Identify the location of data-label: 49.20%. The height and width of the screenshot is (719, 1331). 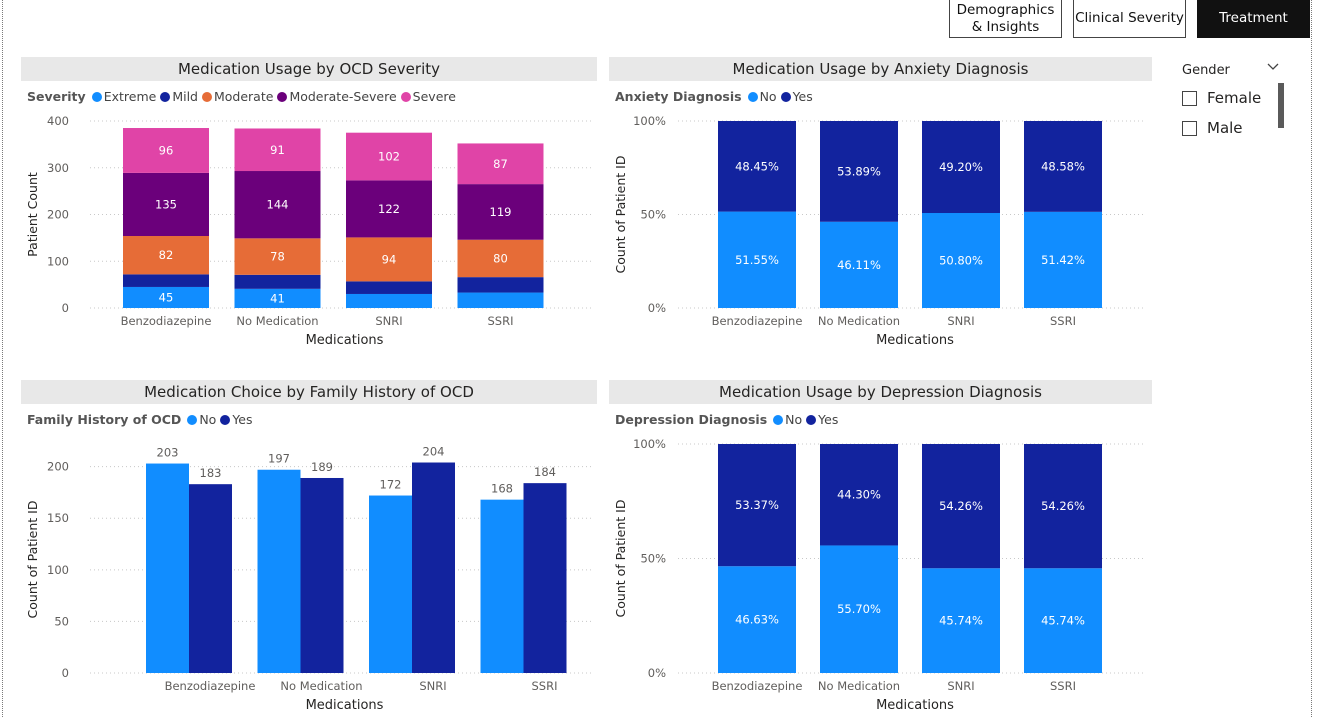
(961, 167).